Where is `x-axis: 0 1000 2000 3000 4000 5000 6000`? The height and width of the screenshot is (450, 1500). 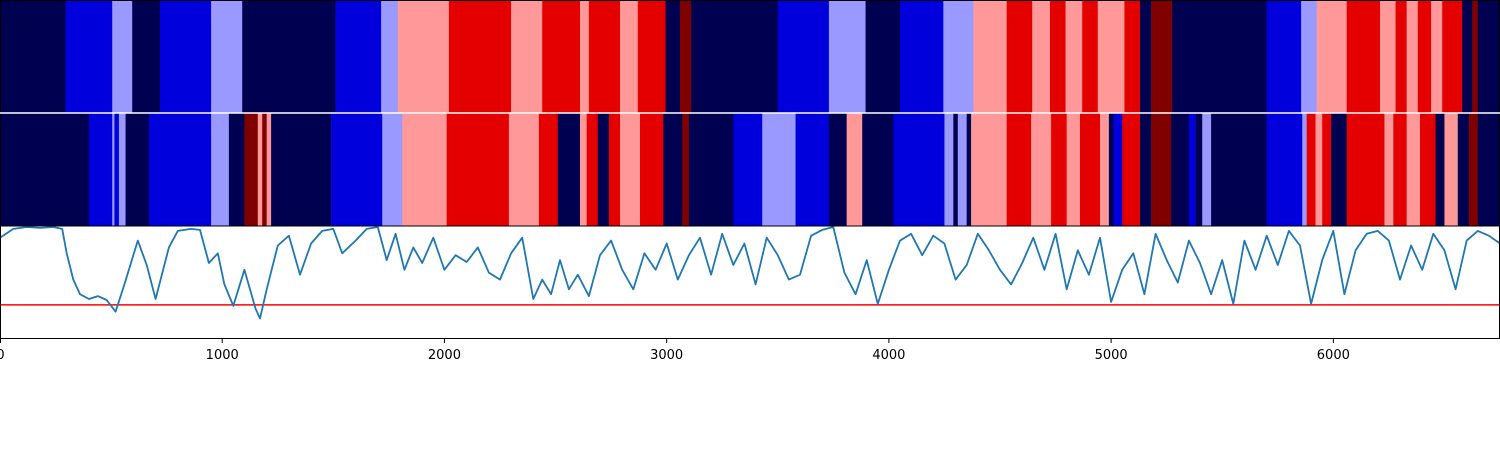 x-axis: 0 1000 2000 3000 4000 5000 6000 is located at coordinates (675, 350).